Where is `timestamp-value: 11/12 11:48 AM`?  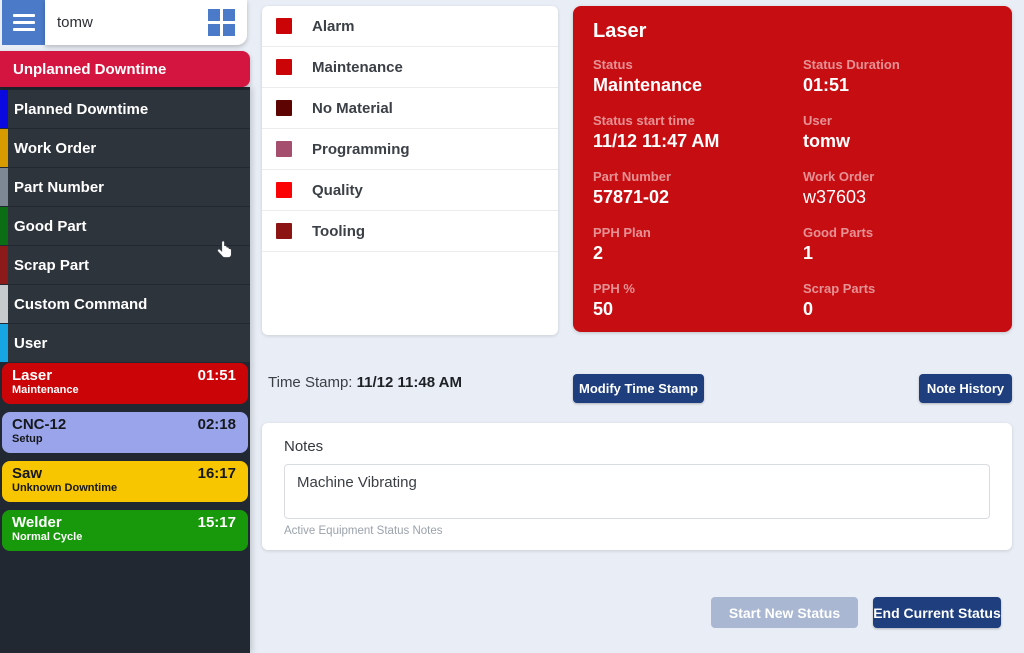
timestamp-value: 11/12 11:48 AM is located at coordinates (409, 382).